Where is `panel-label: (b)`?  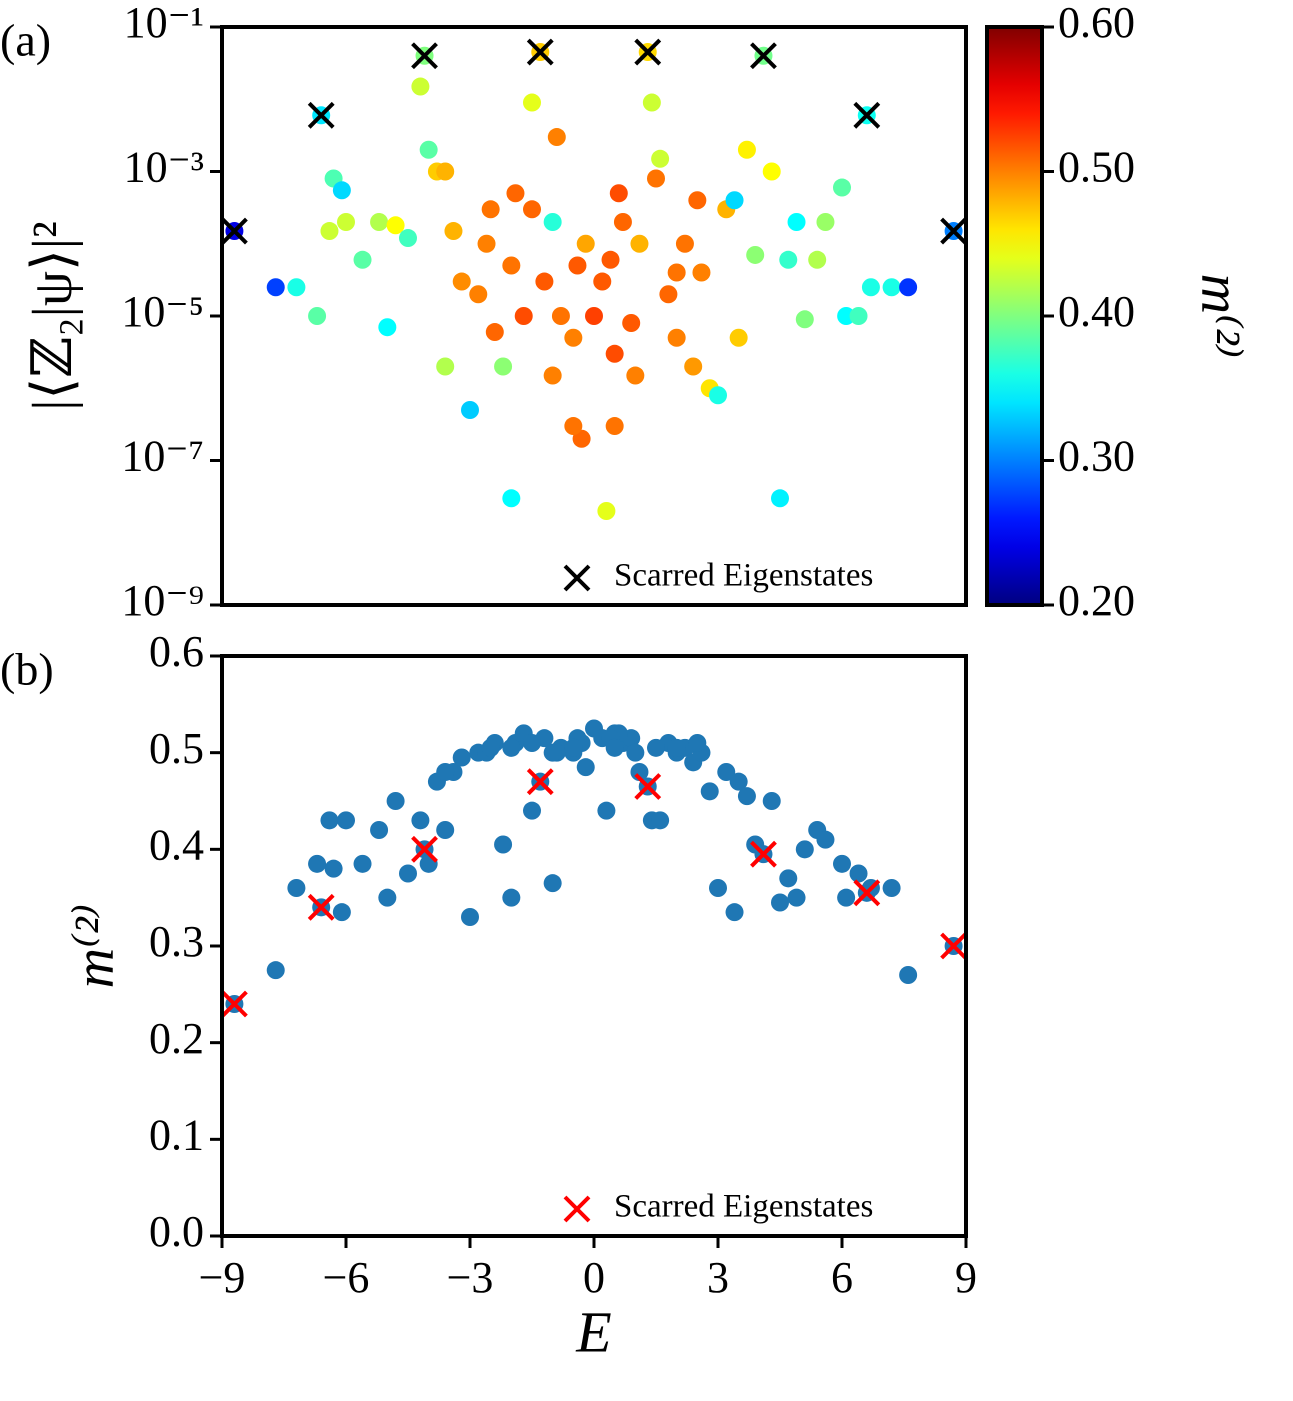
panel-label: (b) is located at coordinates (27, 669).